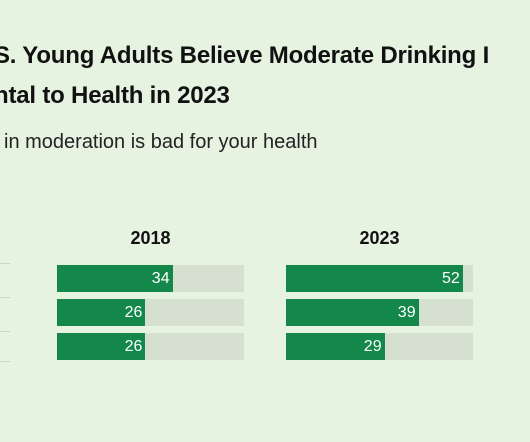  Describe the element at coordinates (372, 346) in the screenshot. I see `bar-value-label: 29` at that location.